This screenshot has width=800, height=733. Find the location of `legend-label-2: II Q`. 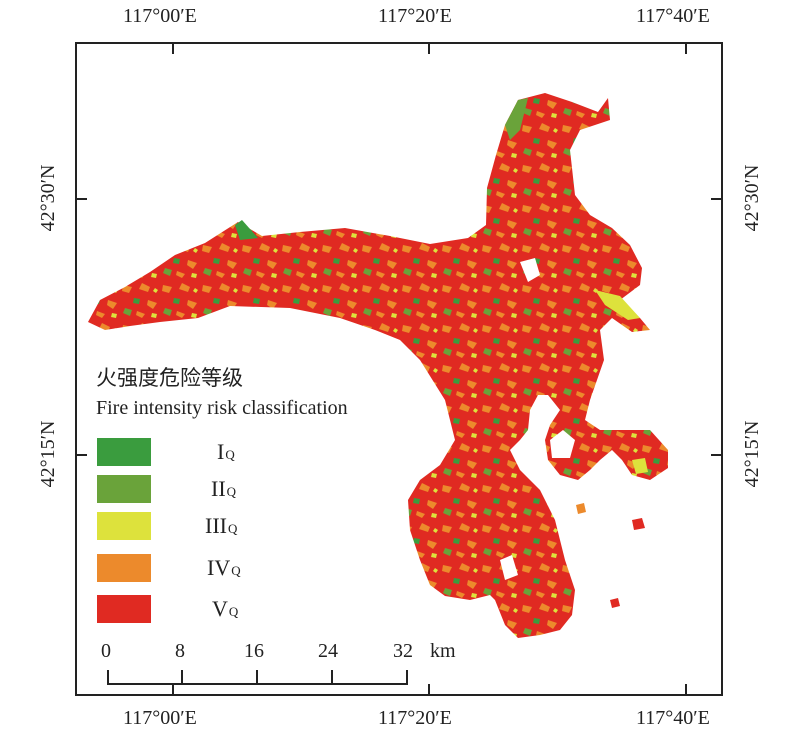

legend-label-2: II Q is located at coordinates (224, 488).